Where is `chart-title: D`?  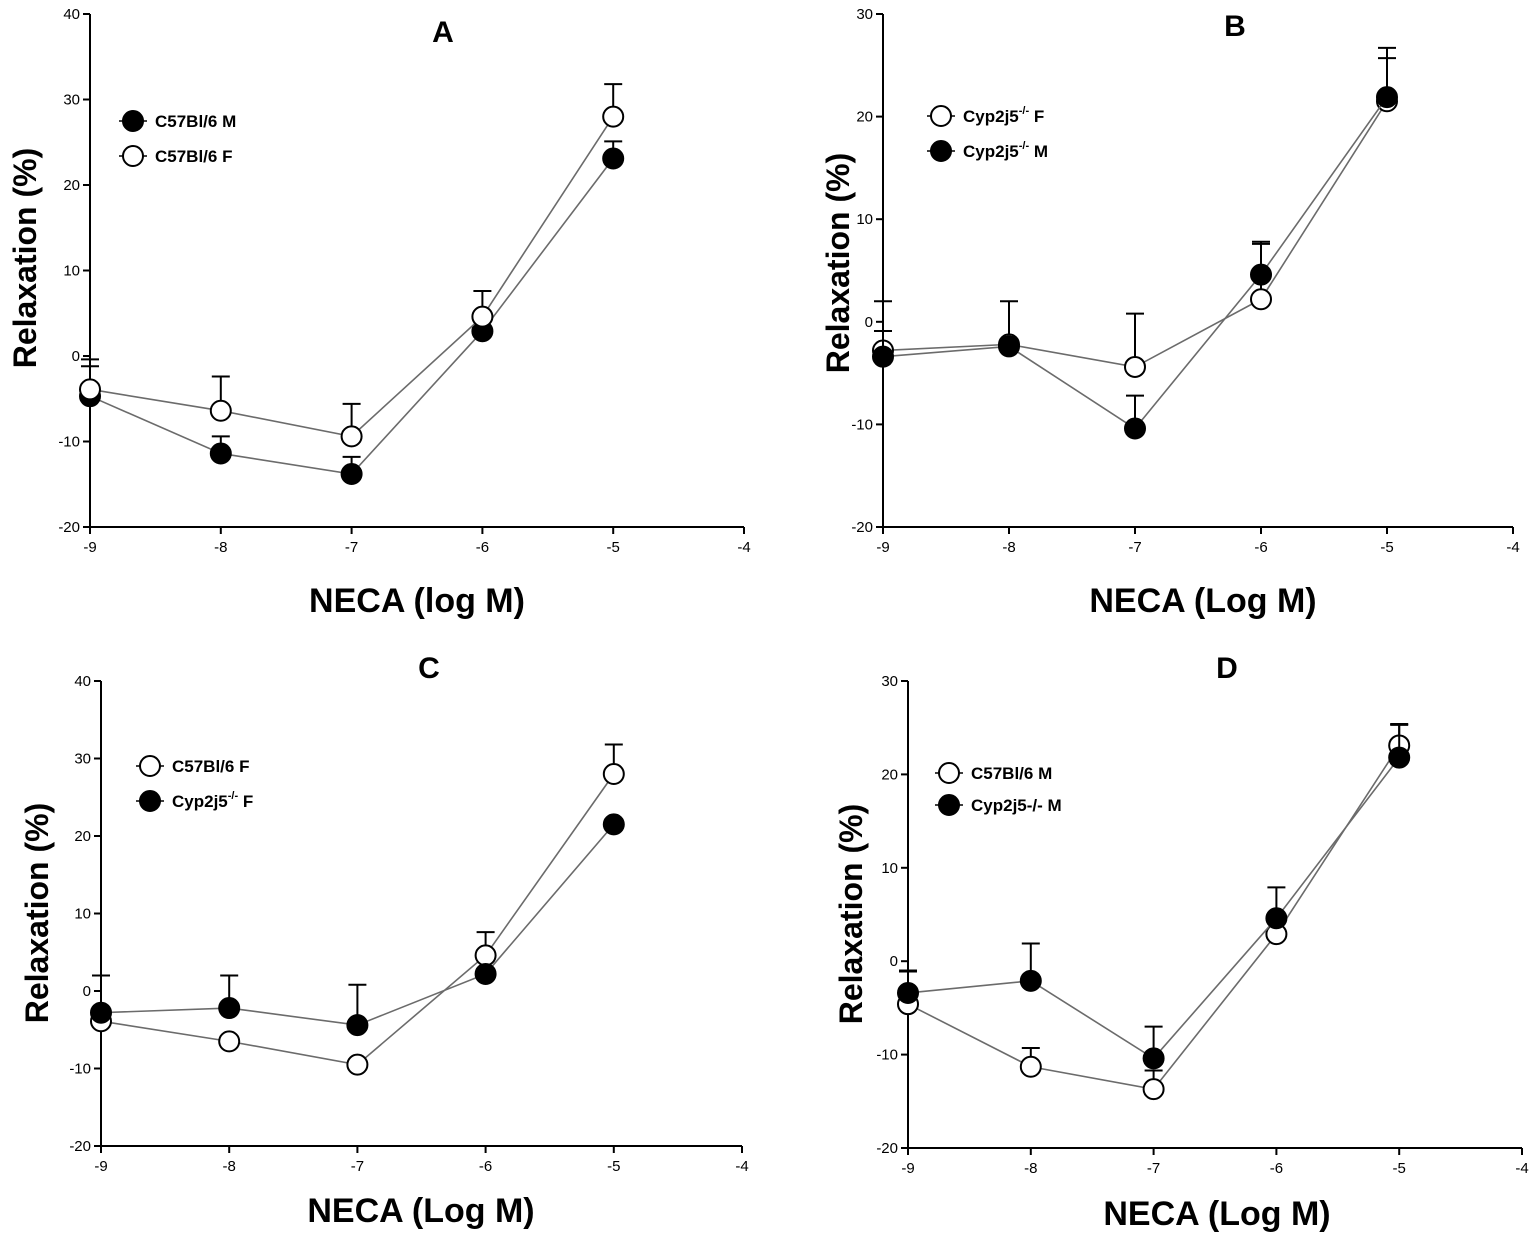
chart-title: D is located at coordinates (1227, 668).